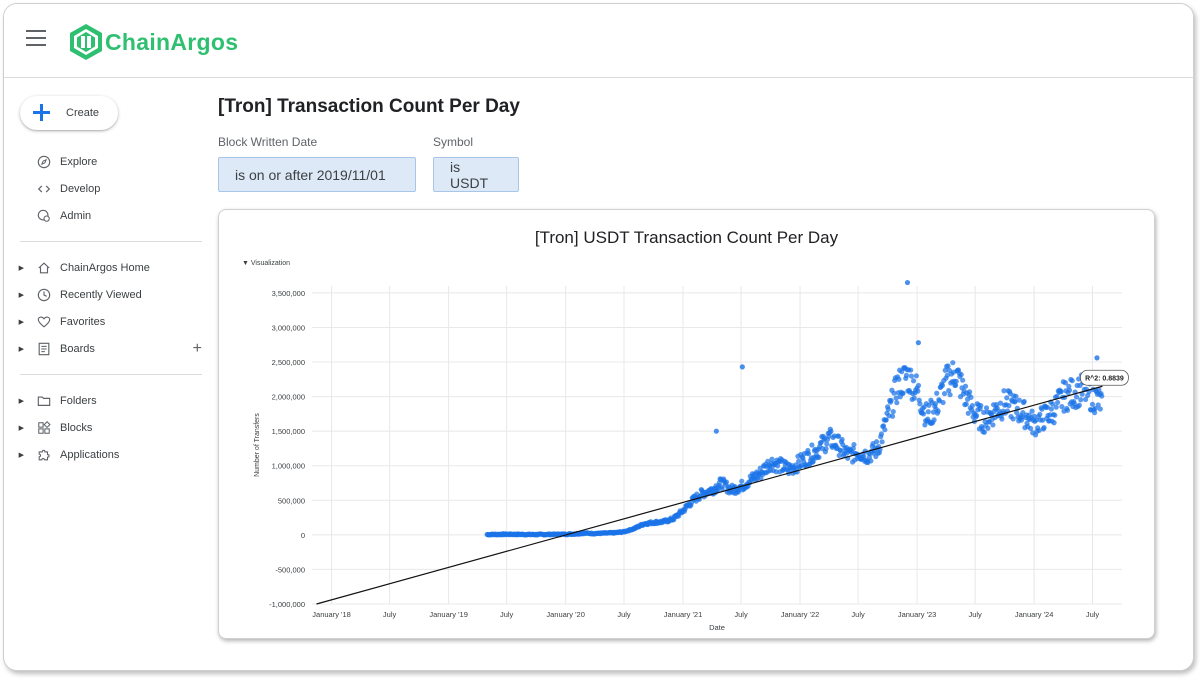  I want to click on scatter-points, so click(794, 449).